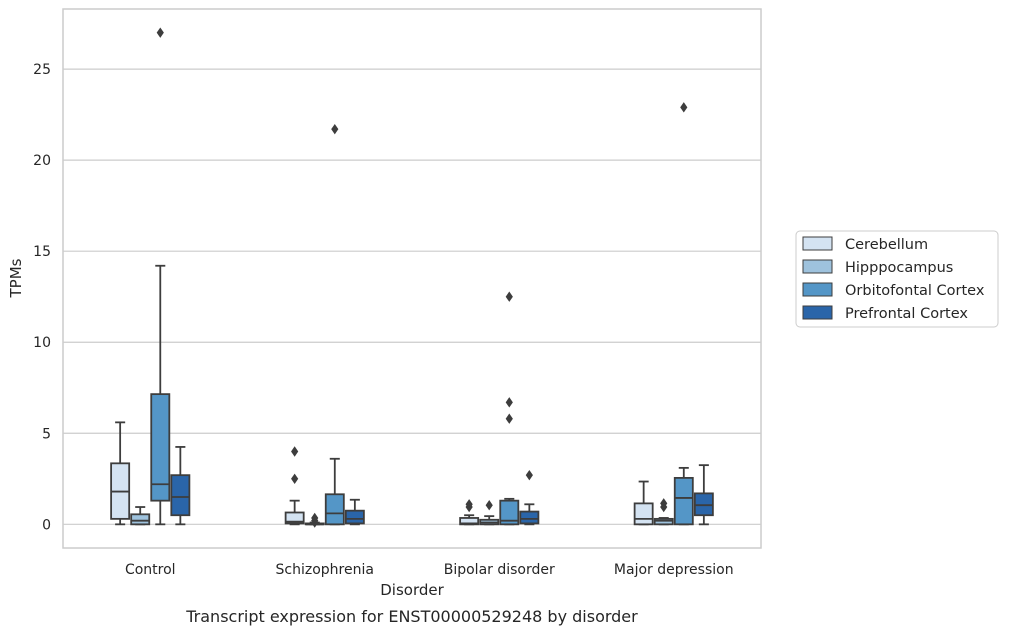  Describe the element at coordinates (42, 343) in the screenshot. I see `y-tick-label: 10` at that location.